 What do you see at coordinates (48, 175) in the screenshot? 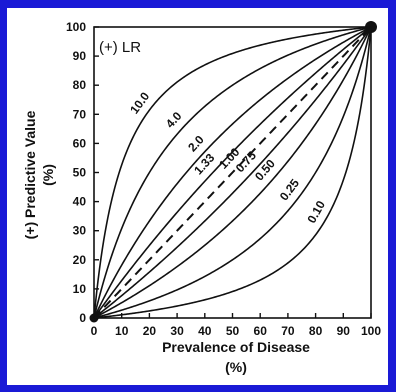
I see `y-axis-unit: (%)` at bounding box center [48, 175].